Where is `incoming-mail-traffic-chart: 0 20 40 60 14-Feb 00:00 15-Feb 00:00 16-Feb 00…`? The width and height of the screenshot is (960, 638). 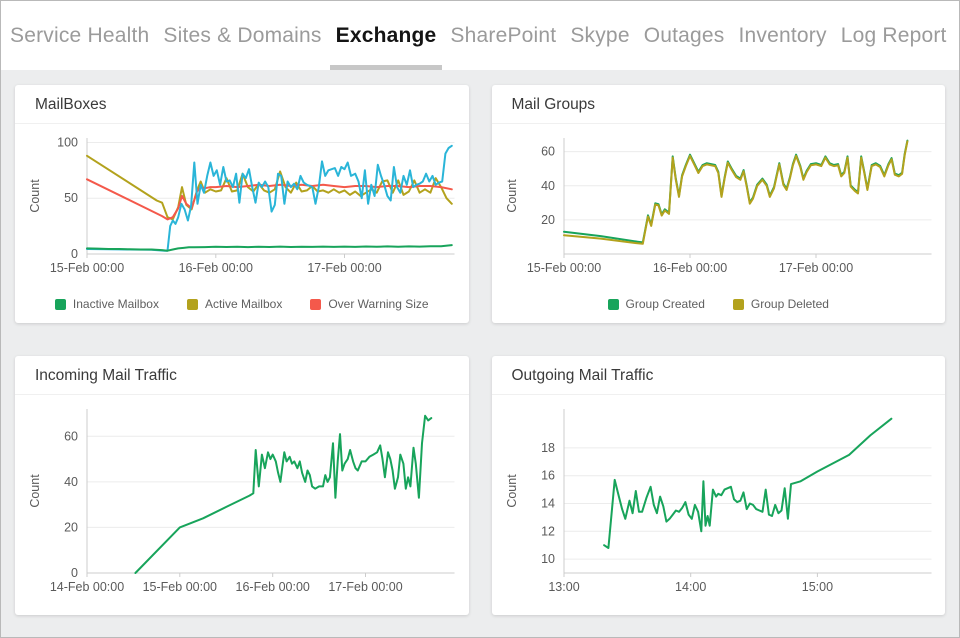
incoming-mail-traffic-chart: 0 20 40 60 14-Feb 00:00 15-Feb 00:00 16-Feb 00… is located at coordinates (242, 498).